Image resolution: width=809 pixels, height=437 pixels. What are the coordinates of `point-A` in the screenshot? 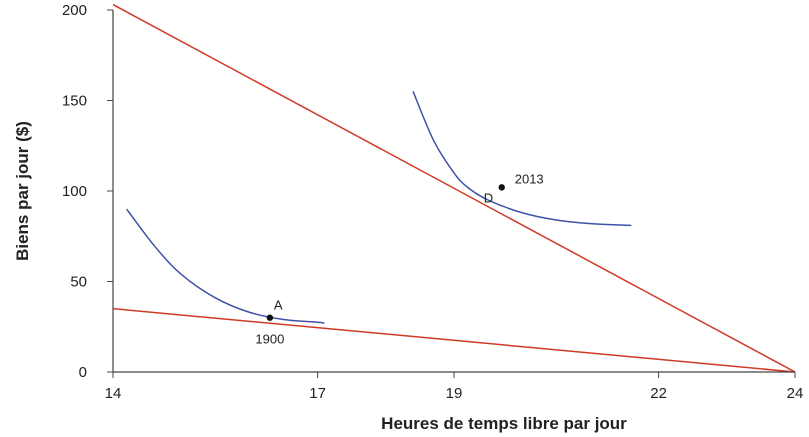 It's located at (270, 317).